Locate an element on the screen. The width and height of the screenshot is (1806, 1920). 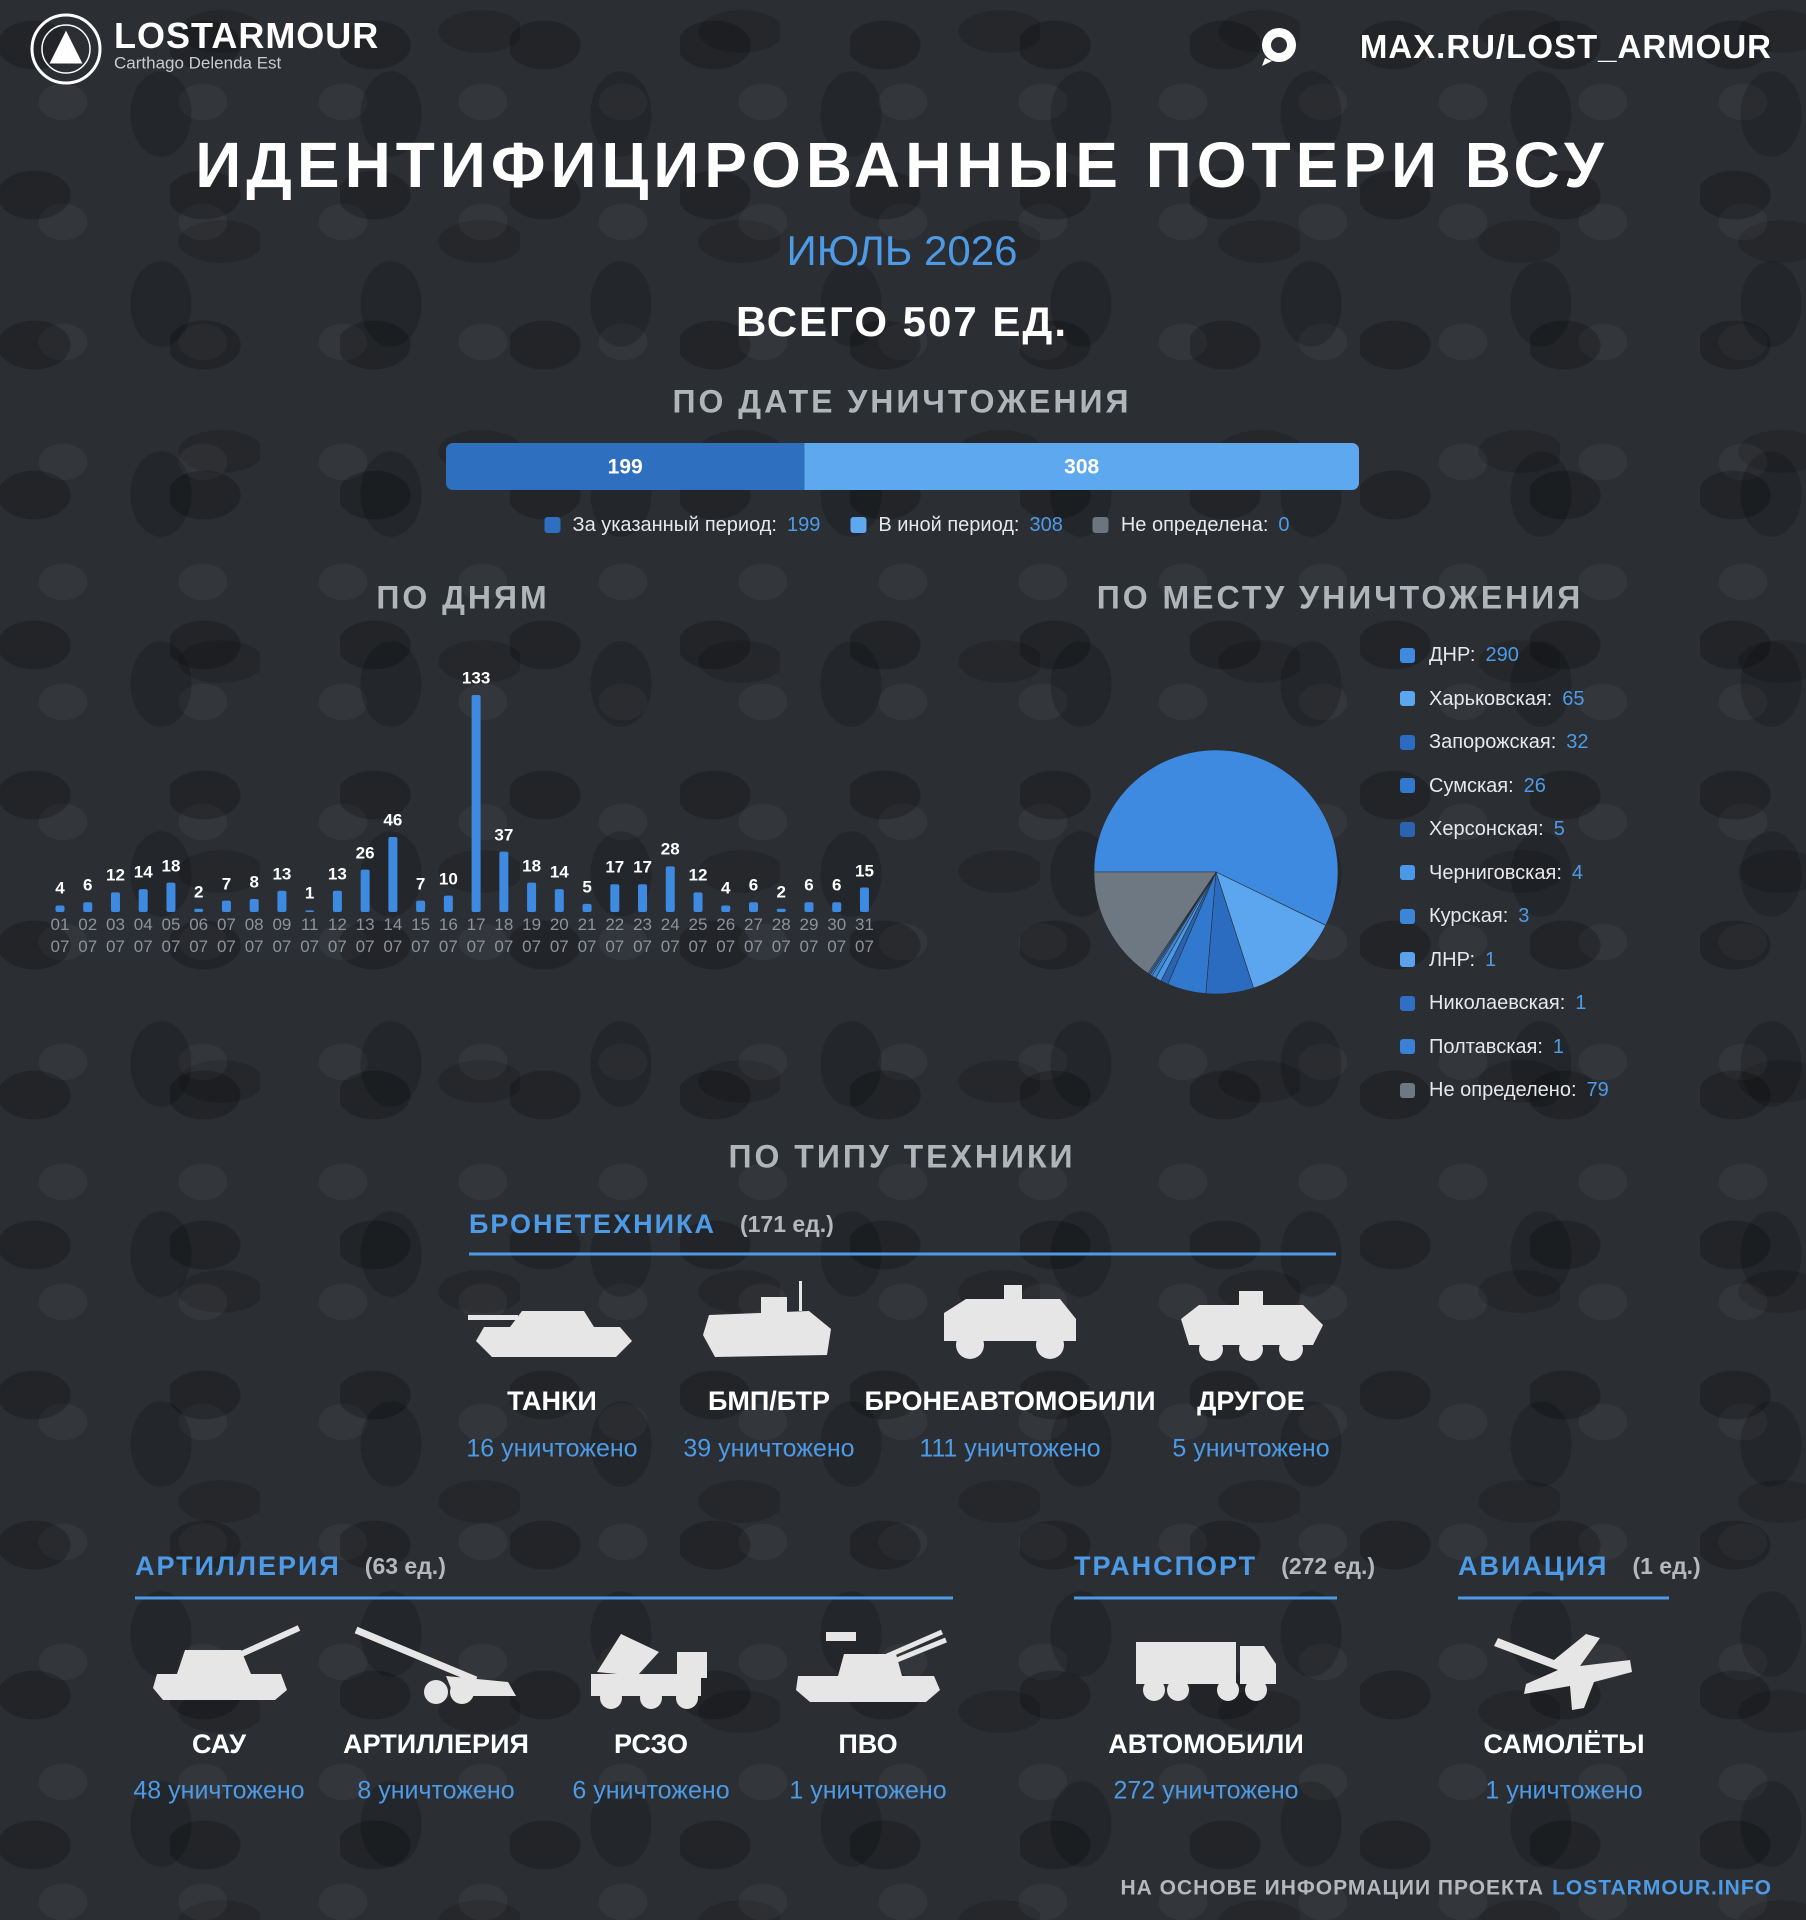
item-label: САМОЛЁТЫ is located at coordinates (1564, 1744).